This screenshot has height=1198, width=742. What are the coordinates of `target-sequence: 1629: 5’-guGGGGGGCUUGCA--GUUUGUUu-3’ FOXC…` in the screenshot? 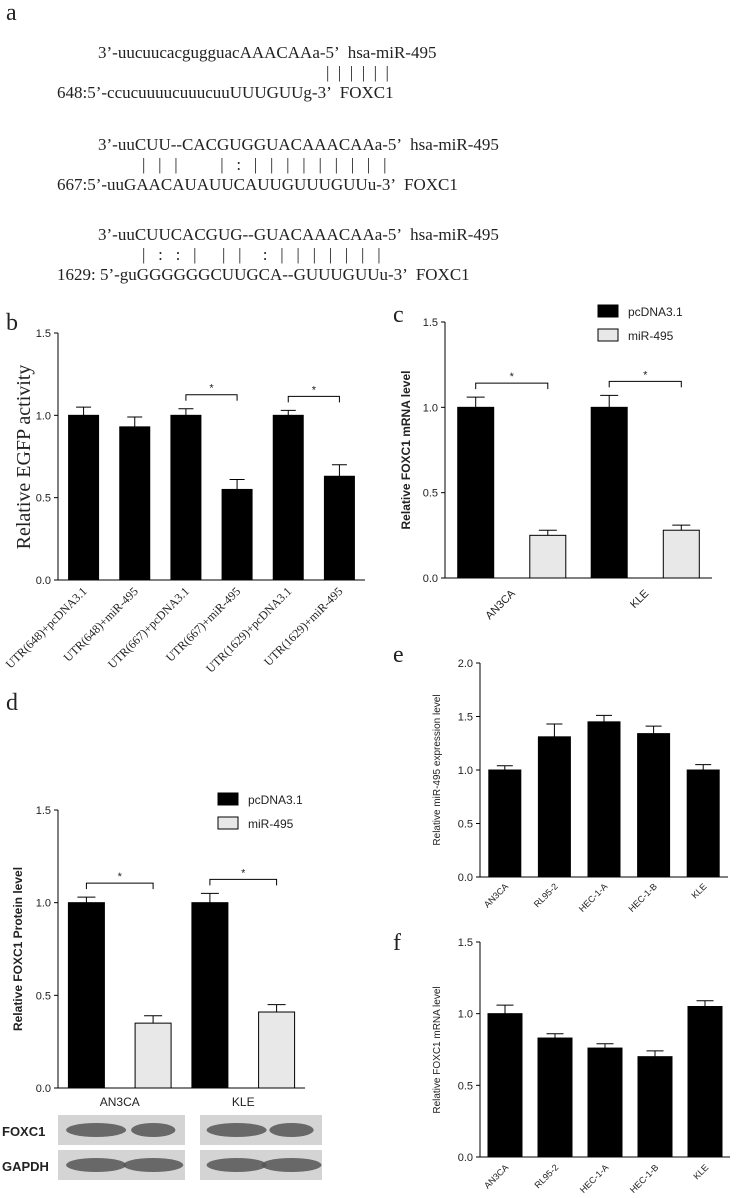 It's located at (263, 274).